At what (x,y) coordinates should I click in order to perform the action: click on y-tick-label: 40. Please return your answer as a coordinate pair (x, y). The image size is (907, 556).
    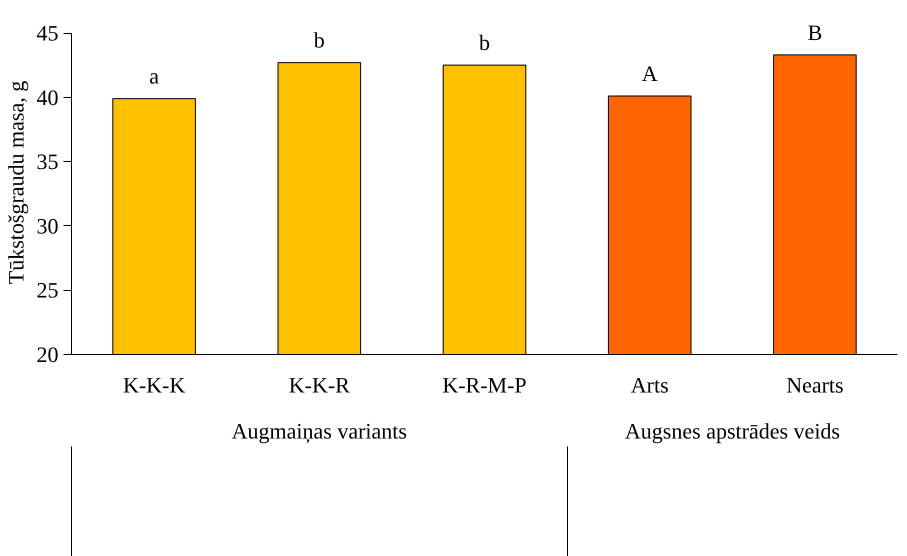
    Looking at the image, I should click on (47, 97).